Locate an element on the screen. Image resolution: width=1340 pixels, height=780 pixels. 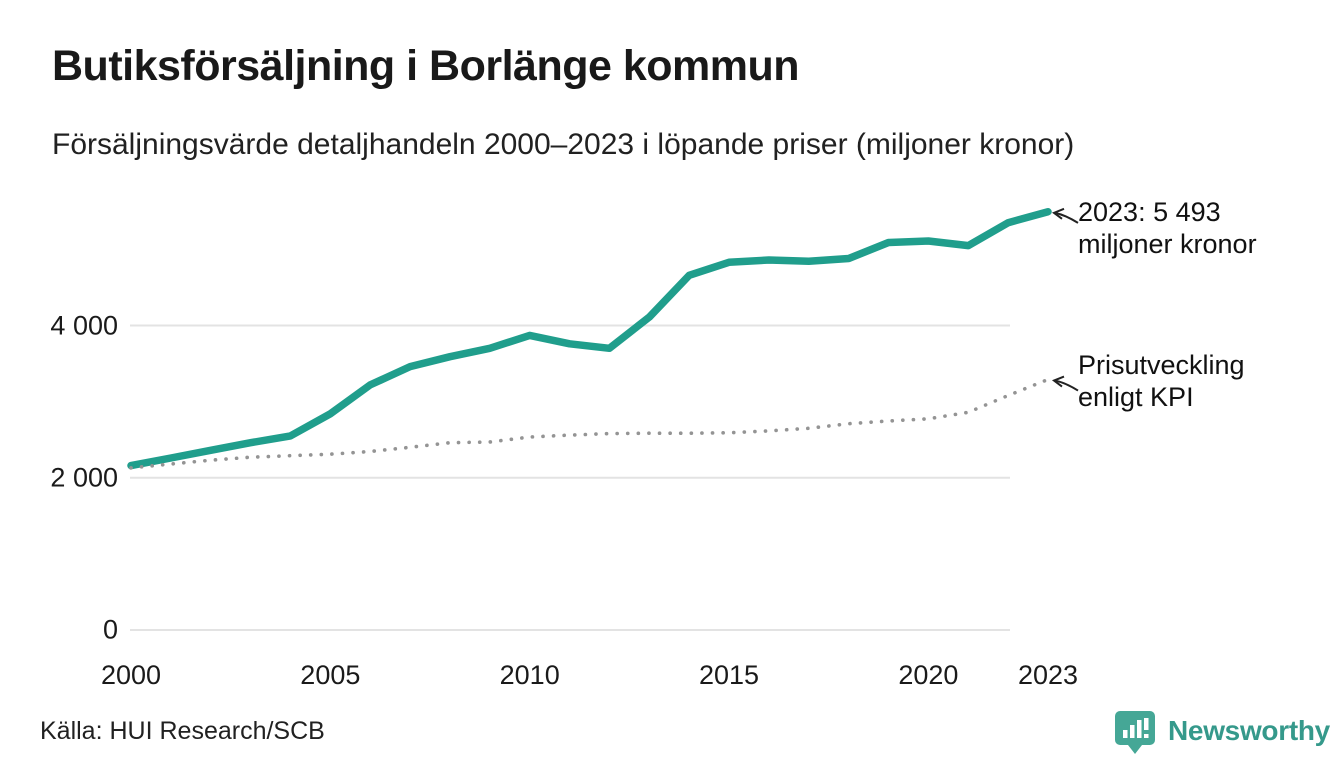
y-tick-label: 2 000 is located at coordinates (84, 477).